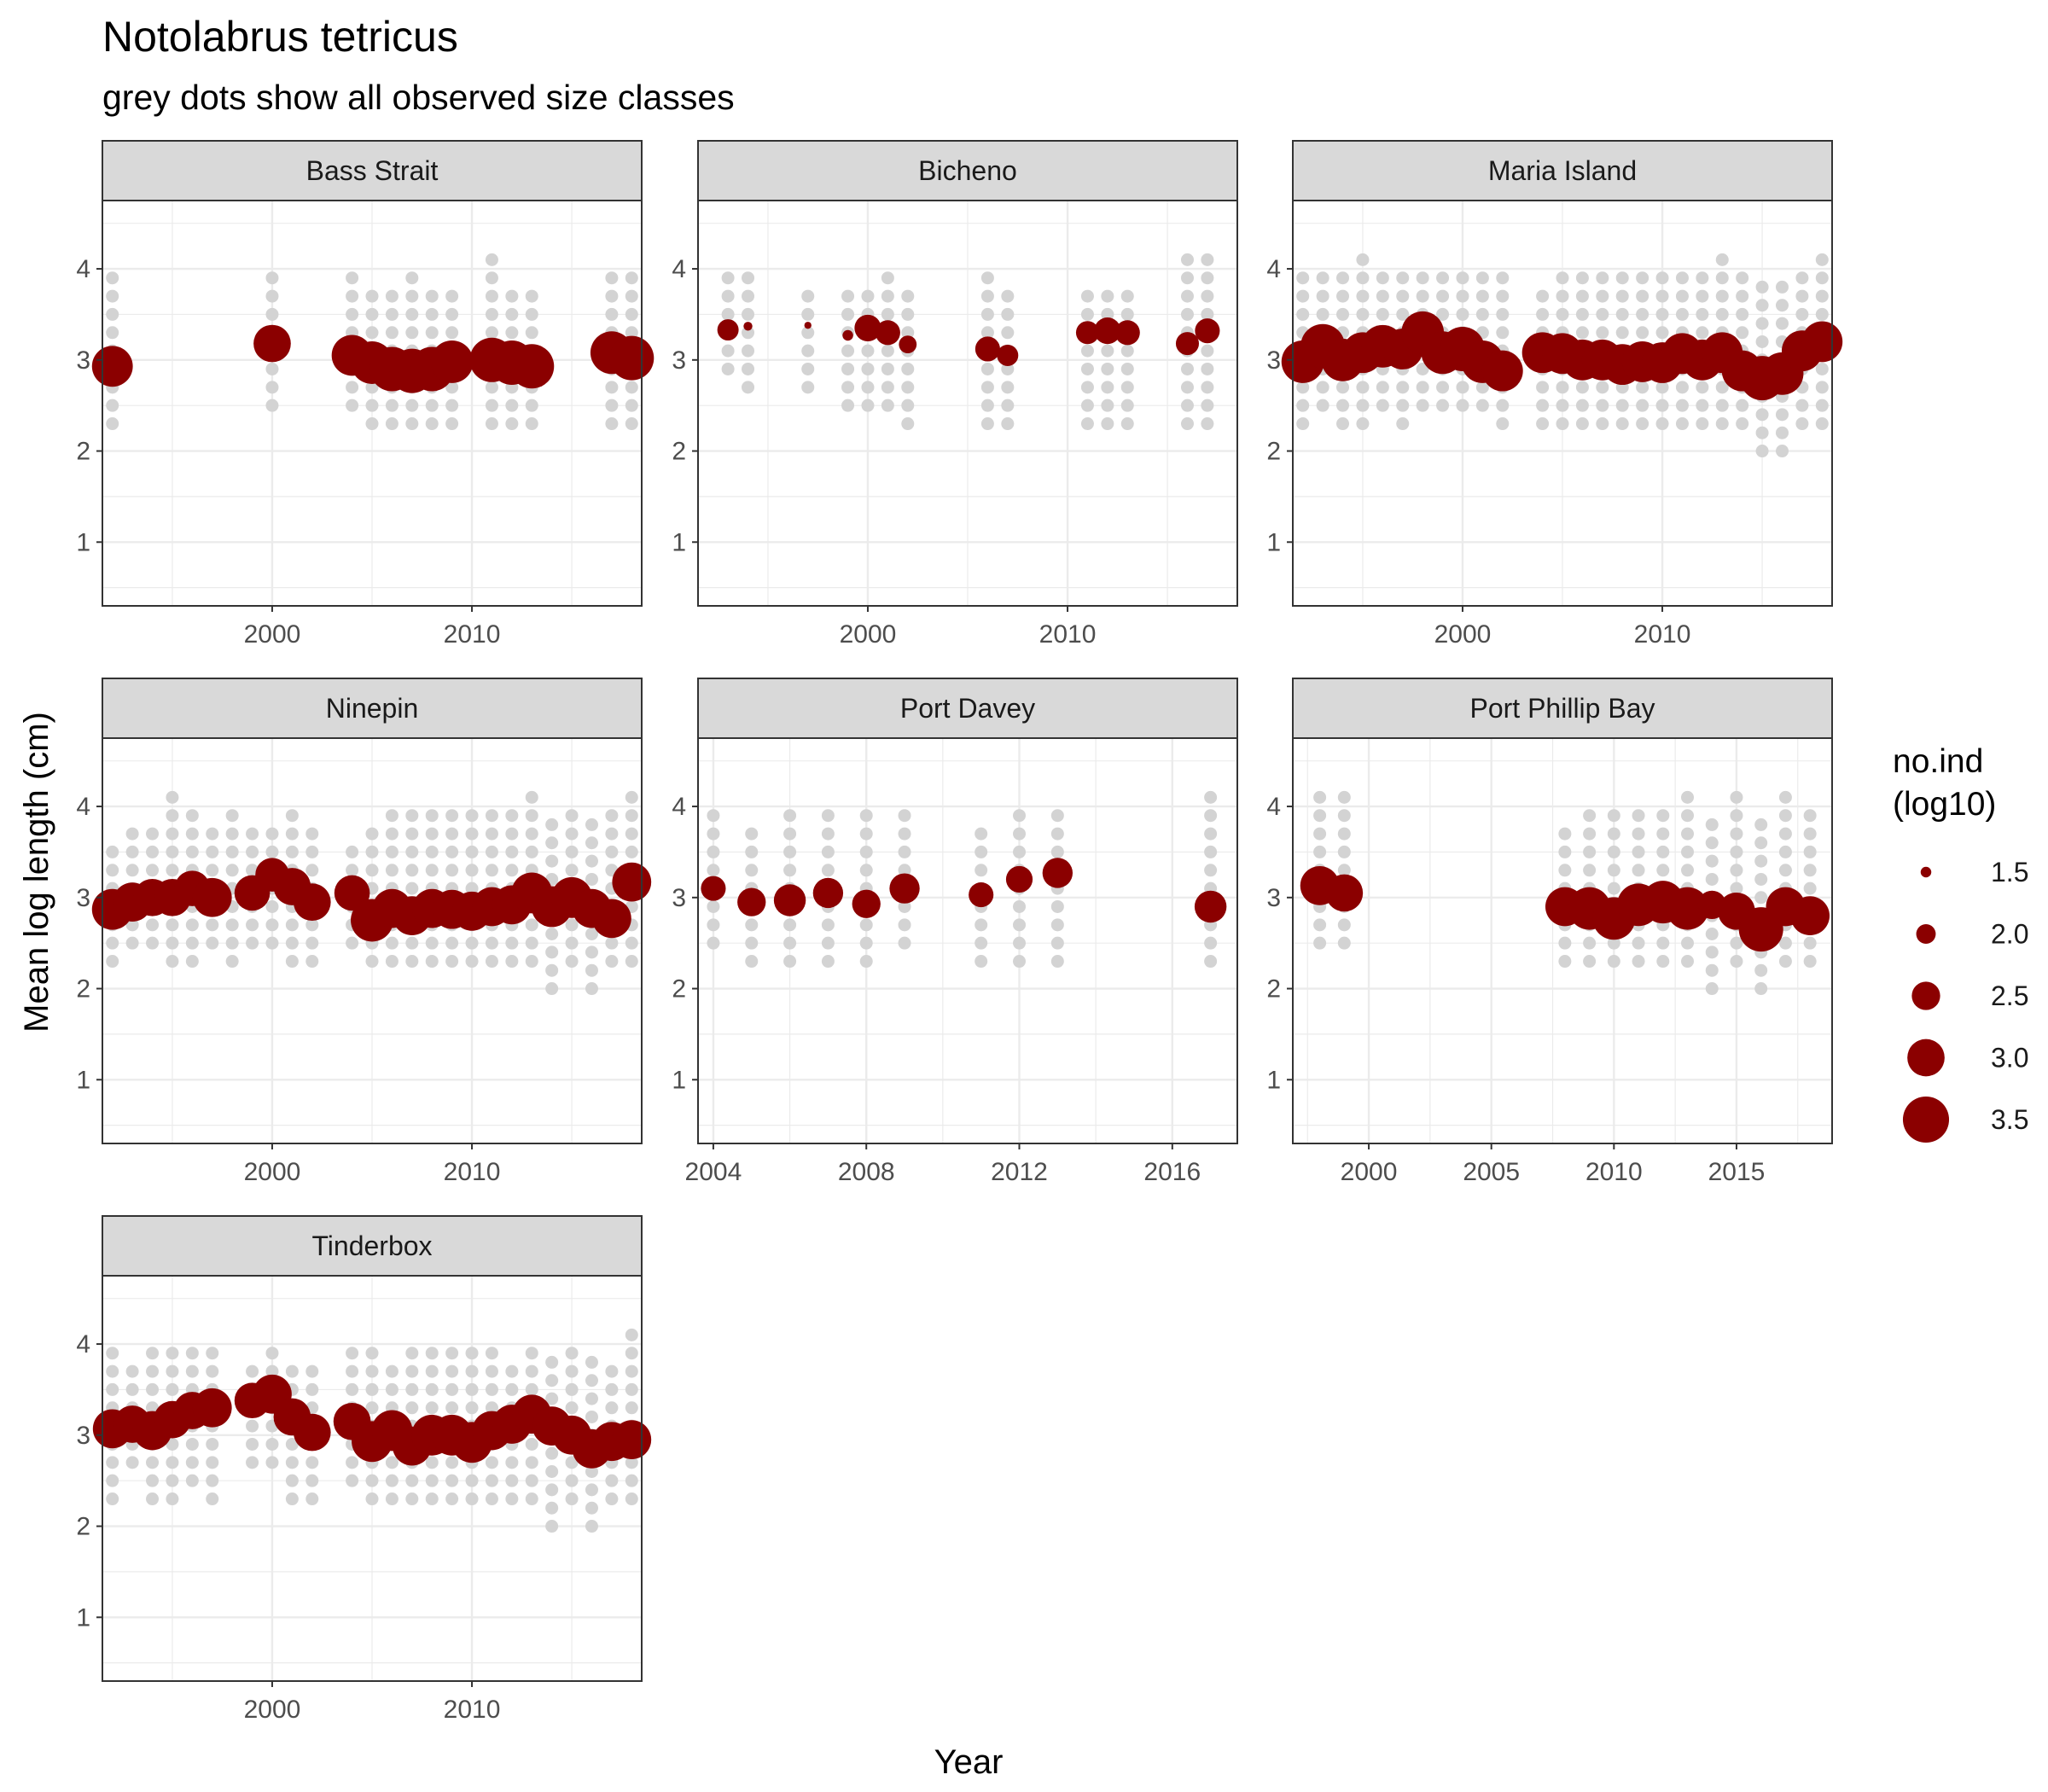 This screenshot has width=2048, height=1792. What do you see at coordinates (955, 394) in the screenshot?
I see `facet-bicheno: Bicheno 1 2 3 4 2000 2010` at bounding box center [955, 394].